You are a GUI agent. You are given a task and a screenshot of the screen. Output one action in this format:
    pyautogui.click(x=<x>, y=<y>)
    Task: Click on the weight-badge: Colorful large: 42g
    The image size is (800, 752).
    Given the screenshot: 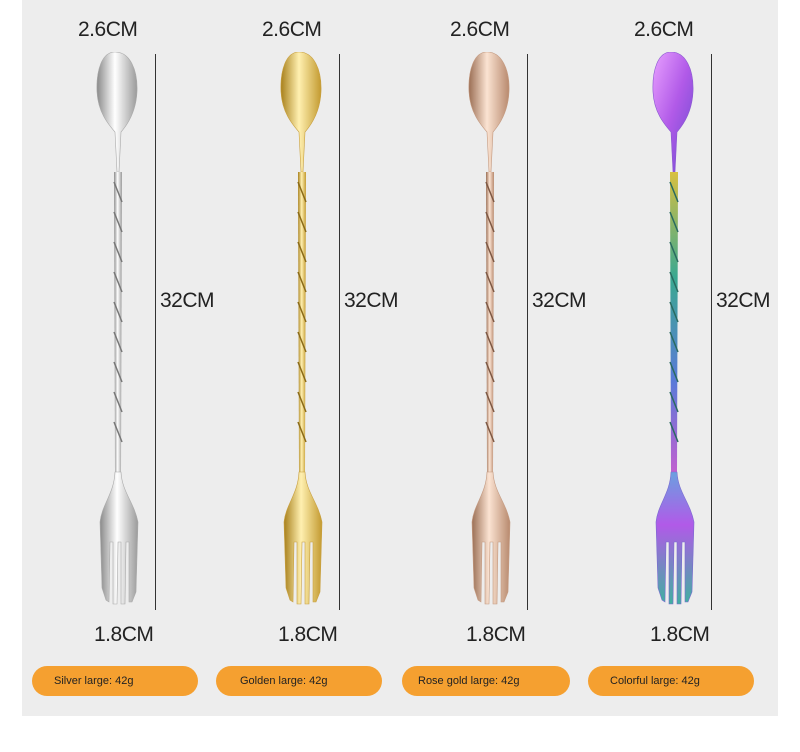 What is the action you would take?
    pyautogui.click(x=671, y=681)
    